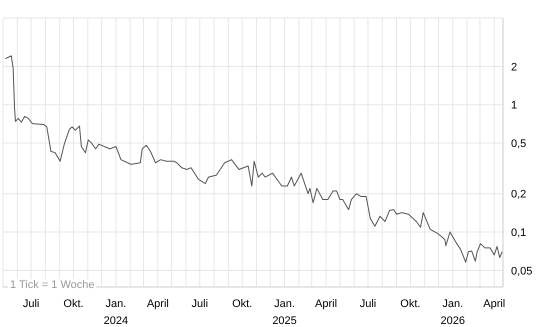 Image resolution: width=545 pixels, height=327 pixels. I want to click on y-tick-label: 2, so click(514, 67).